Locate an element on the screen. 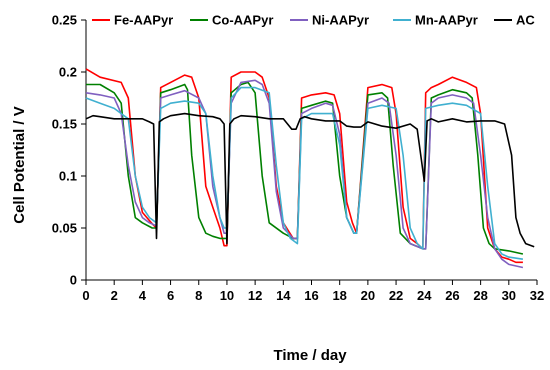  legend-label-mn-aapyr: Mn-AAPyr is located at coordinates (446, 20).